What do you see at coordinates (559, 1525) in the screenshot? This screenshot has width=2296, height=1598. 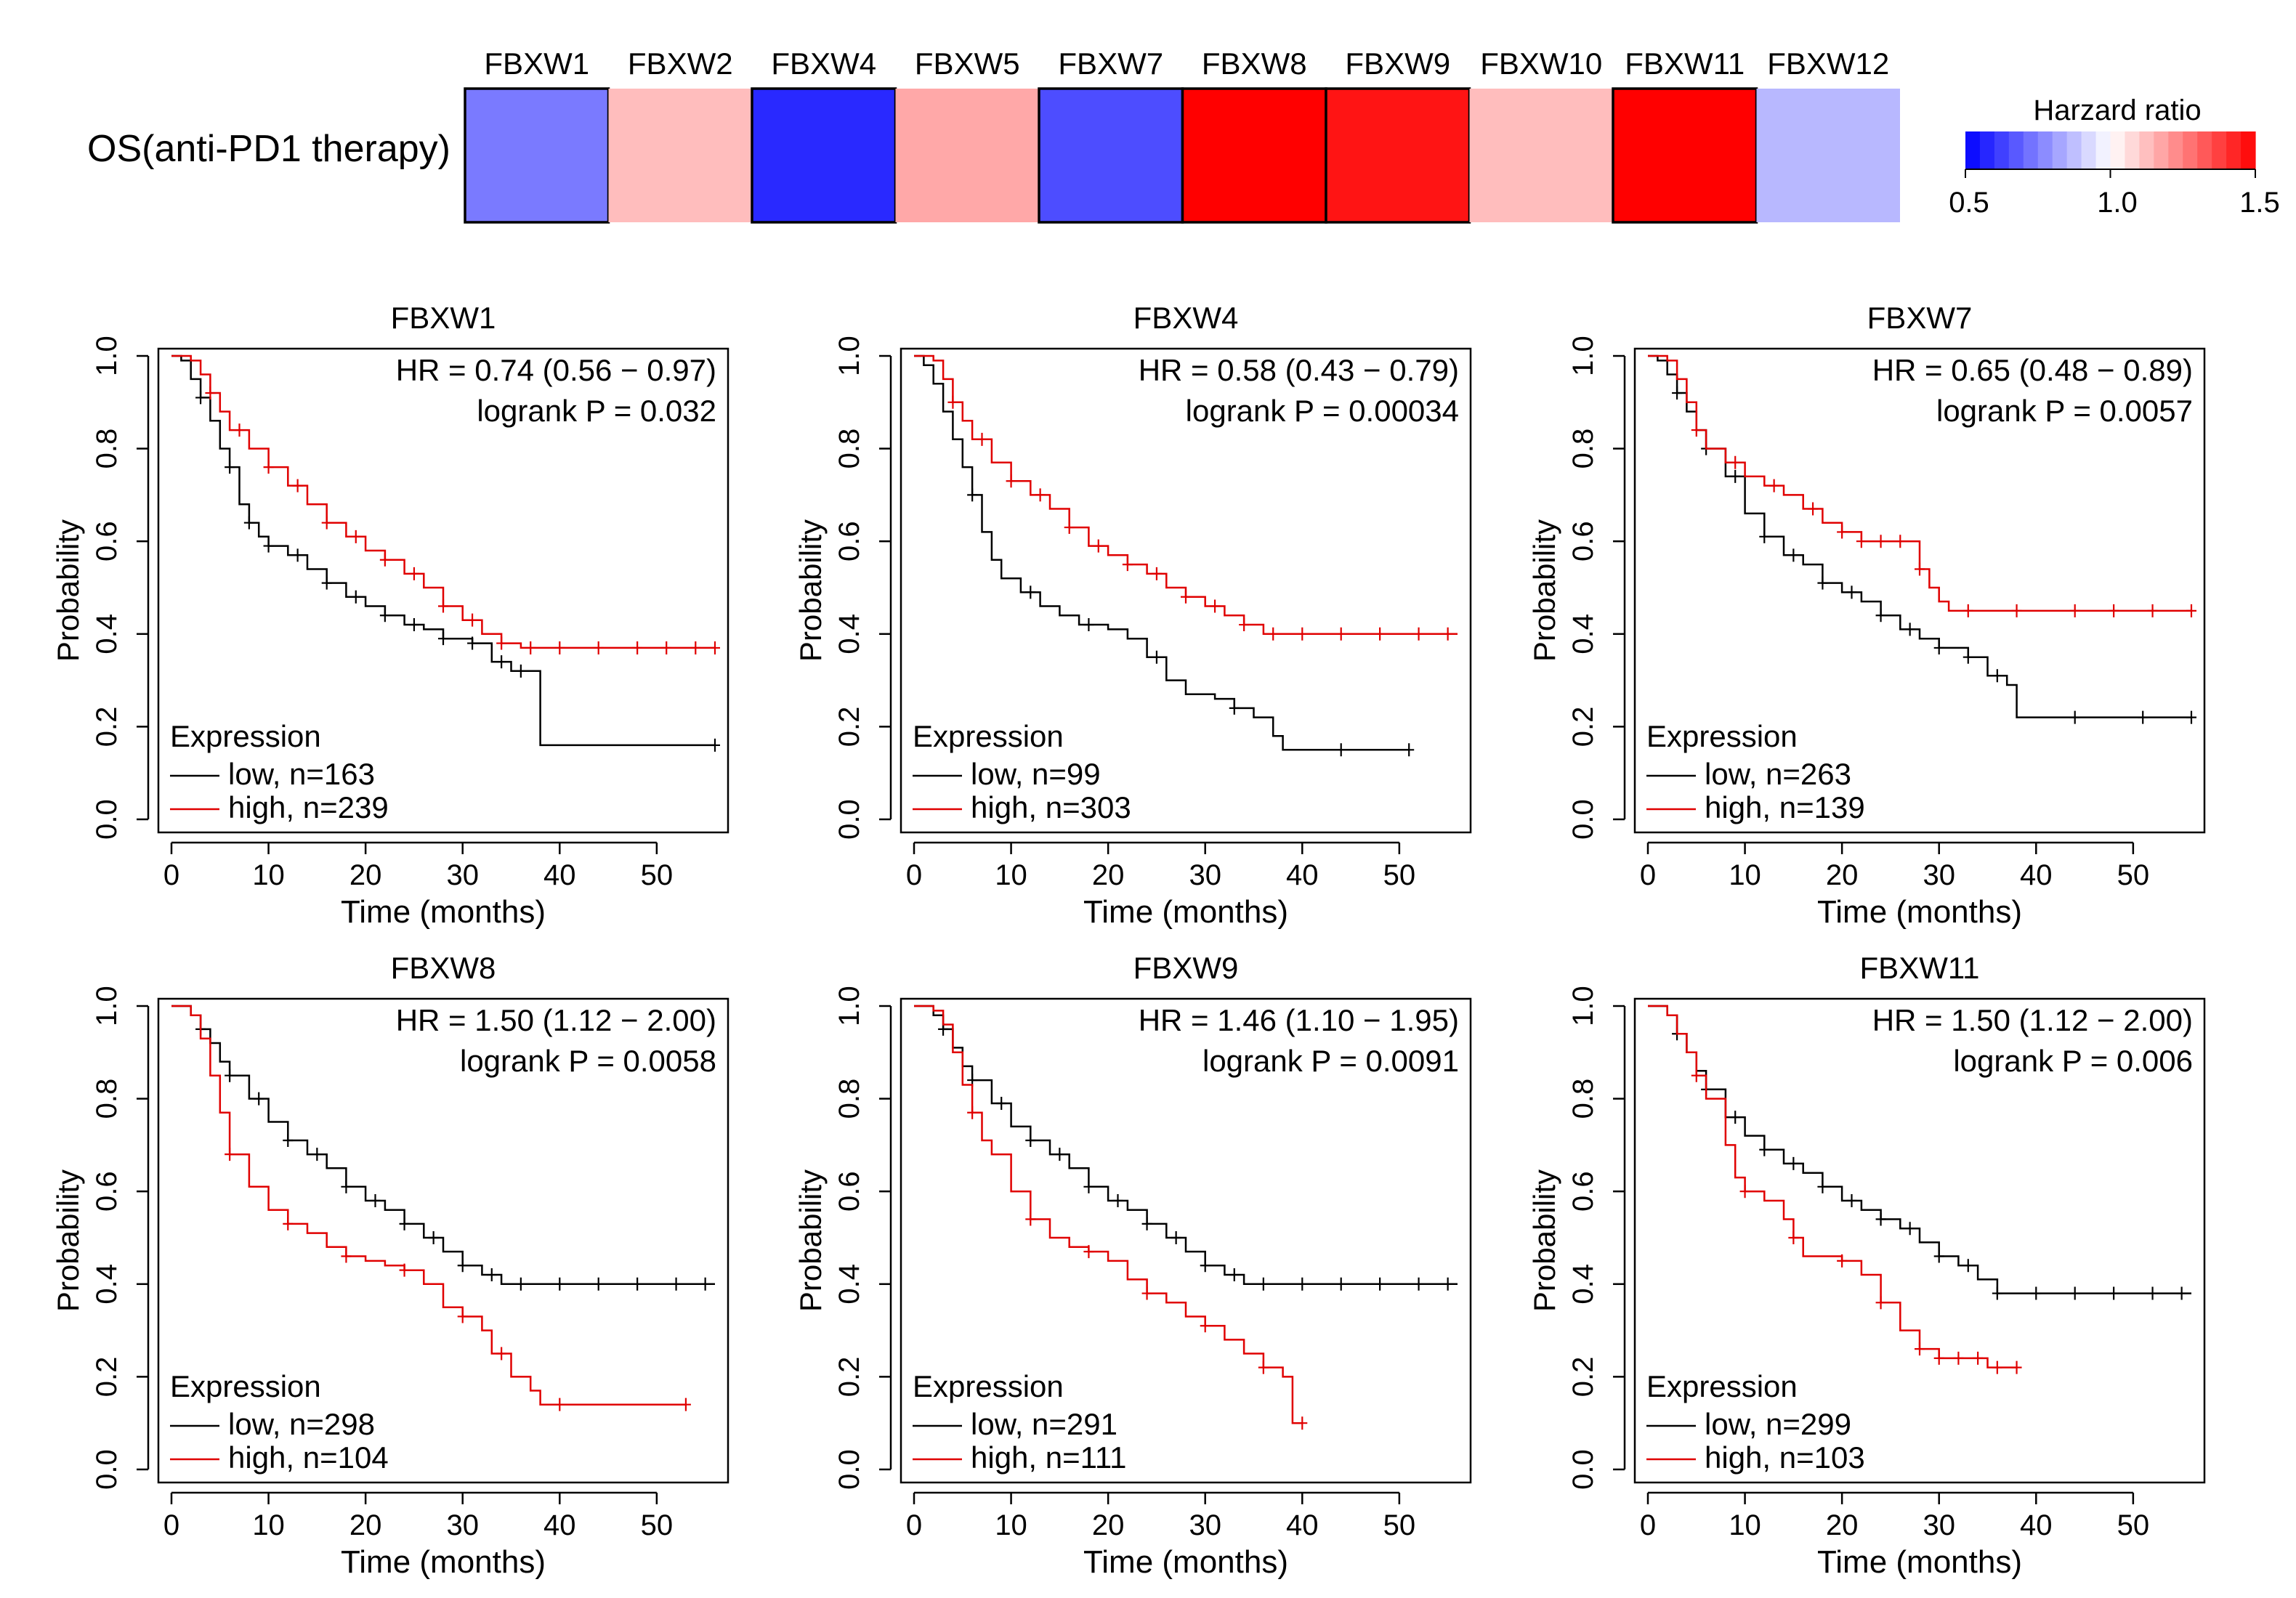 I see `x-tick-label: 40` at bounding box center [559, 1525].